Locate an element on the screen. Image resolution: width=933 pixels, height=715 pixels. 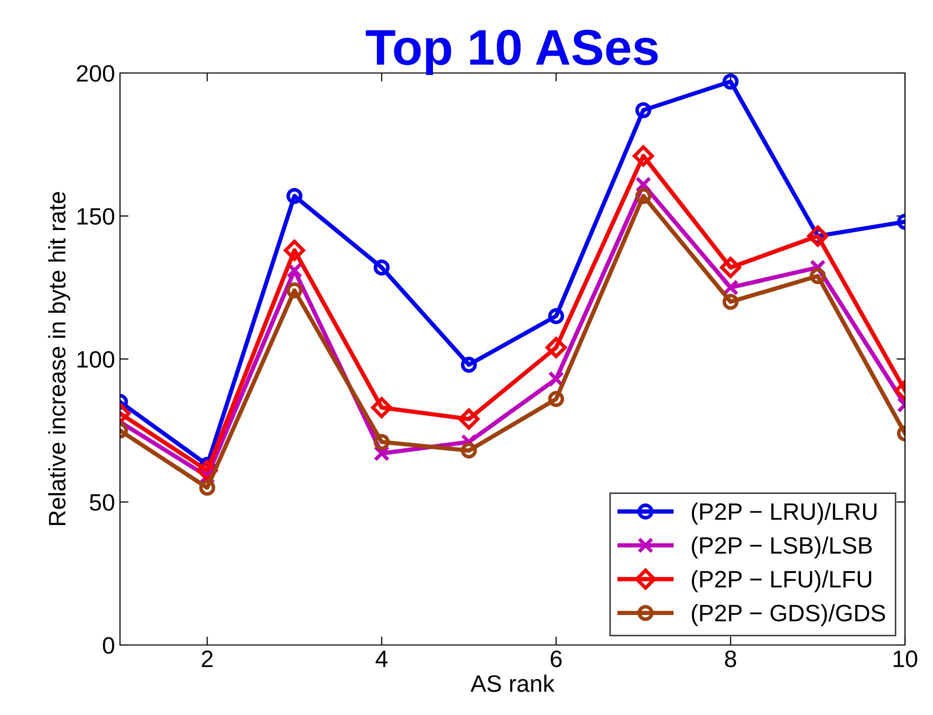
x-axis-title: AS rank is located at coordinates (512, 683).